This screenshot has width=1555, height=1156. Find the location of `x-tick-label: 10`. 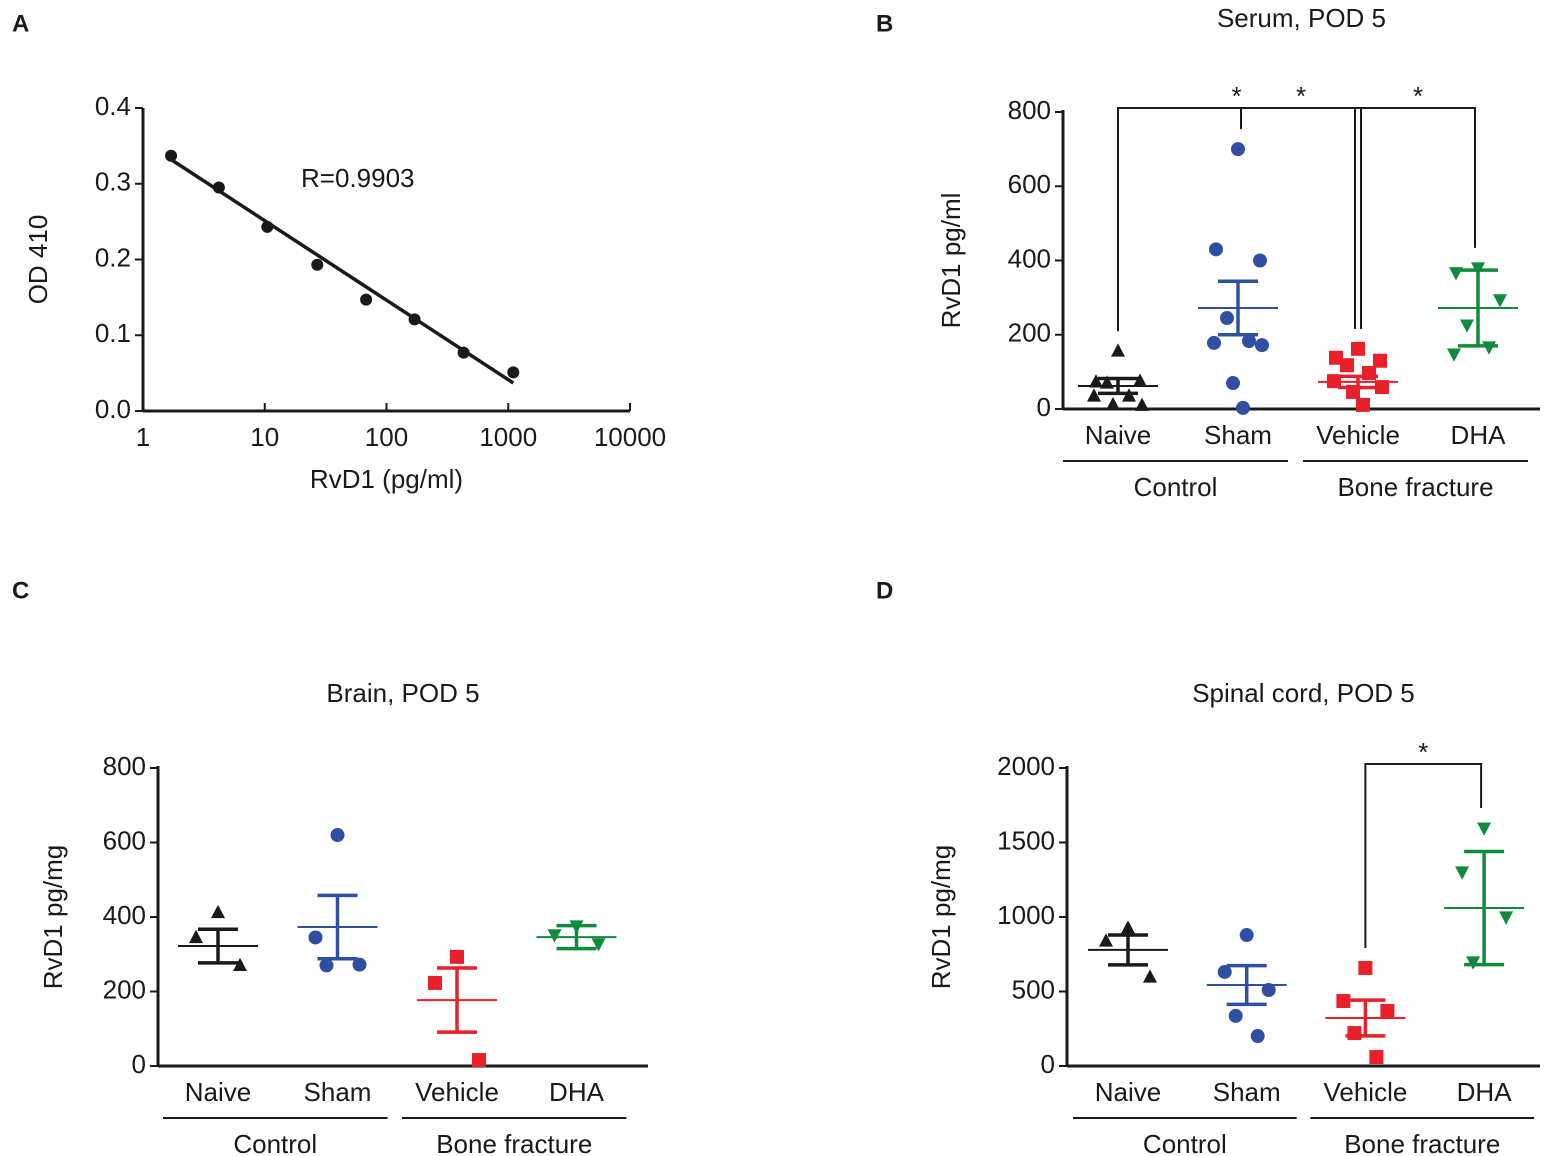

x-tick-label: 10 is located at coordinates (264, 437).